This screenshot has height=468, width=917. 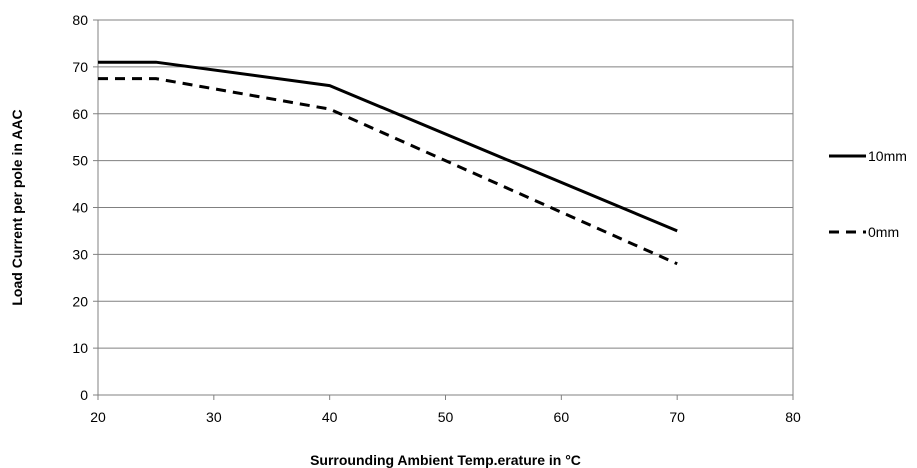 What do you see at coordinates (80, 67) in the screenshot?
I see `y-tick-label-70: 70` at bounding box center [80, 67].